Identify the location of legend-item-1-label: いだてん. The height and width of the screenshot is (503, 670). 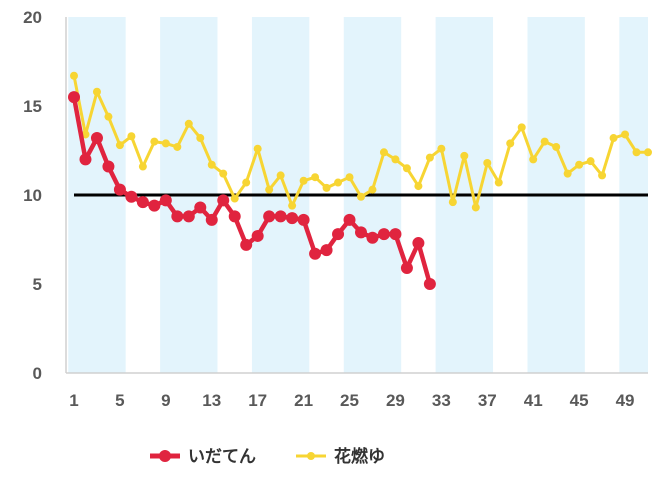
(222, 457).